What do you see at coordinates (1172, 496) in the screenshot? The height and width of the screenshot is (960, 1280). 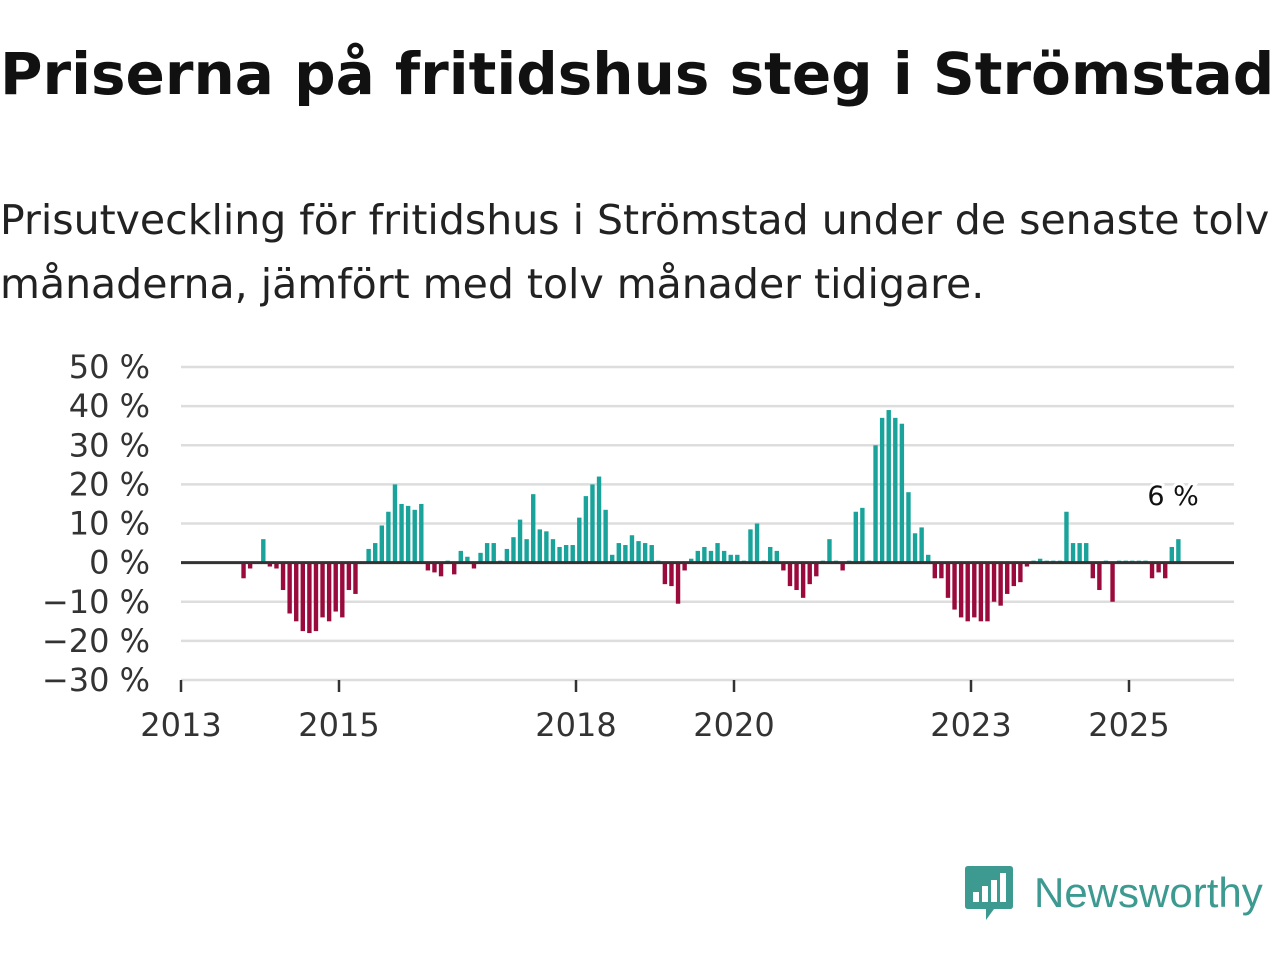 I see `annotation-group: 6 %` at bounding box center [1172, 496].